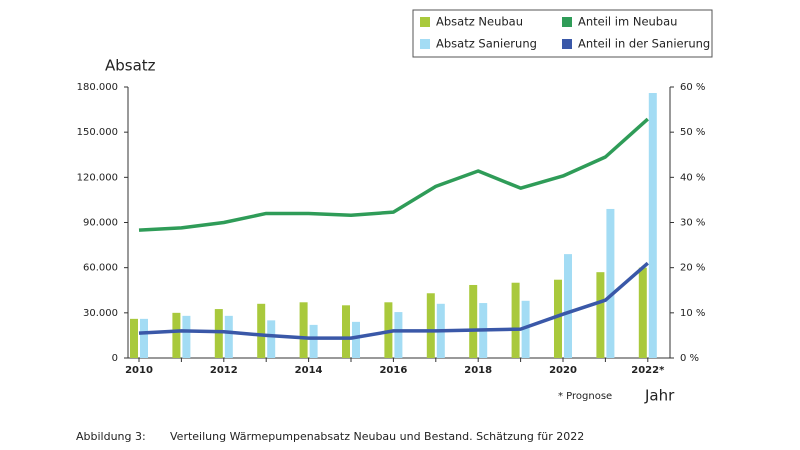 This screenshot has height=450, width=800. Describe the element at coordinates (97, 177) in the screenshot. I see `y-tick-label: 120.000` at that location.